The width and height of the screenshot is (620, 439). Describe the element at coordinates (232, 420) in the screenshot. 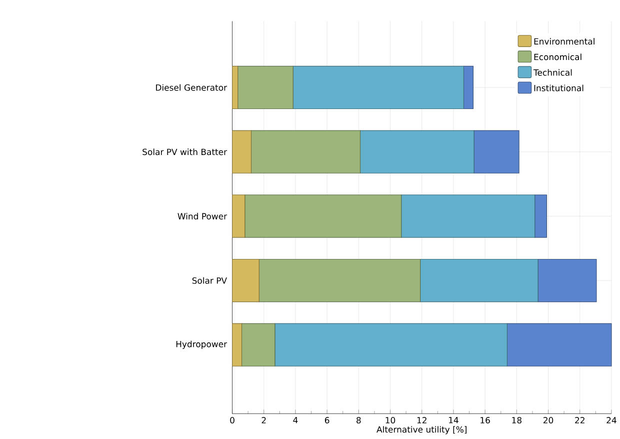

I see `x-tick-label: 0` at that location.